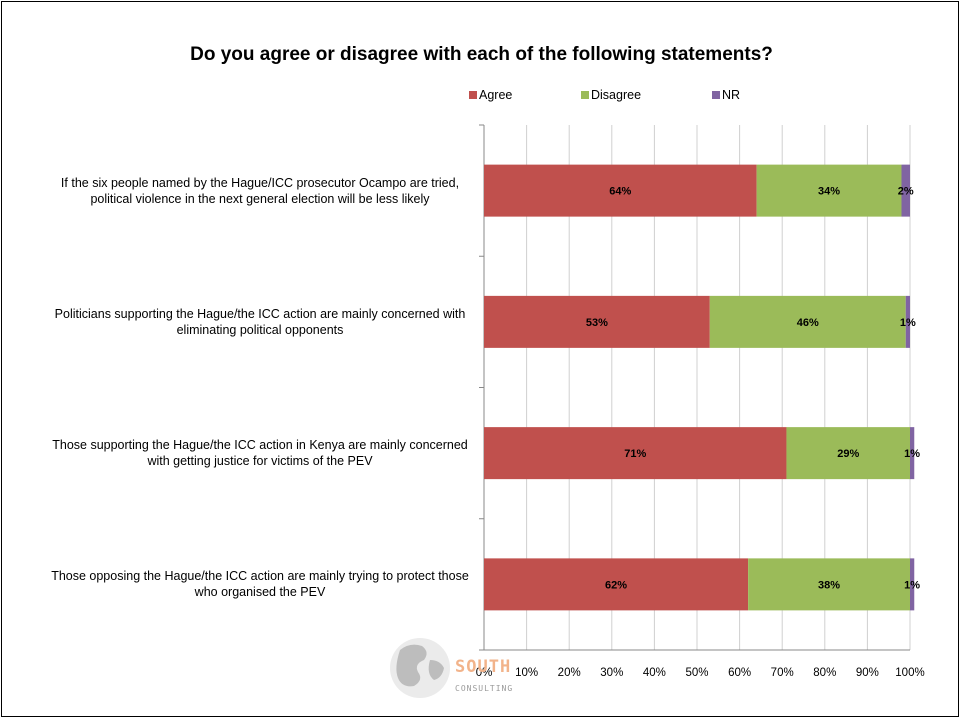  Describe the element at coordinates (585, 95) in the screenshot. I see `legend-swatch-disagree` at that location.